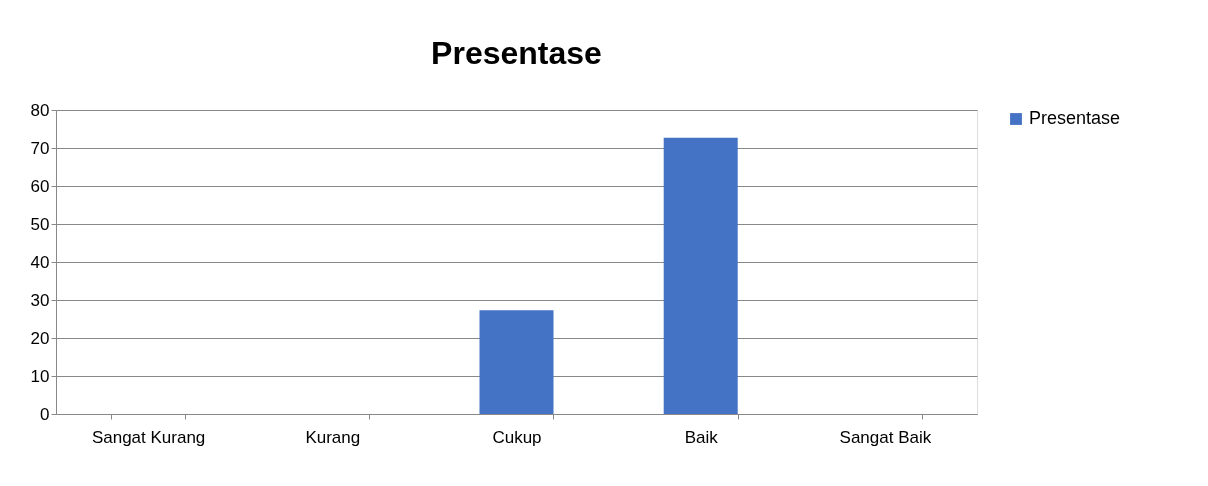 The image size is (1208, 486). What do you see at coordinates (517, 437) in the screenshot?
I see `x-tick-label: Cukup` at bounding box center [517, 437].